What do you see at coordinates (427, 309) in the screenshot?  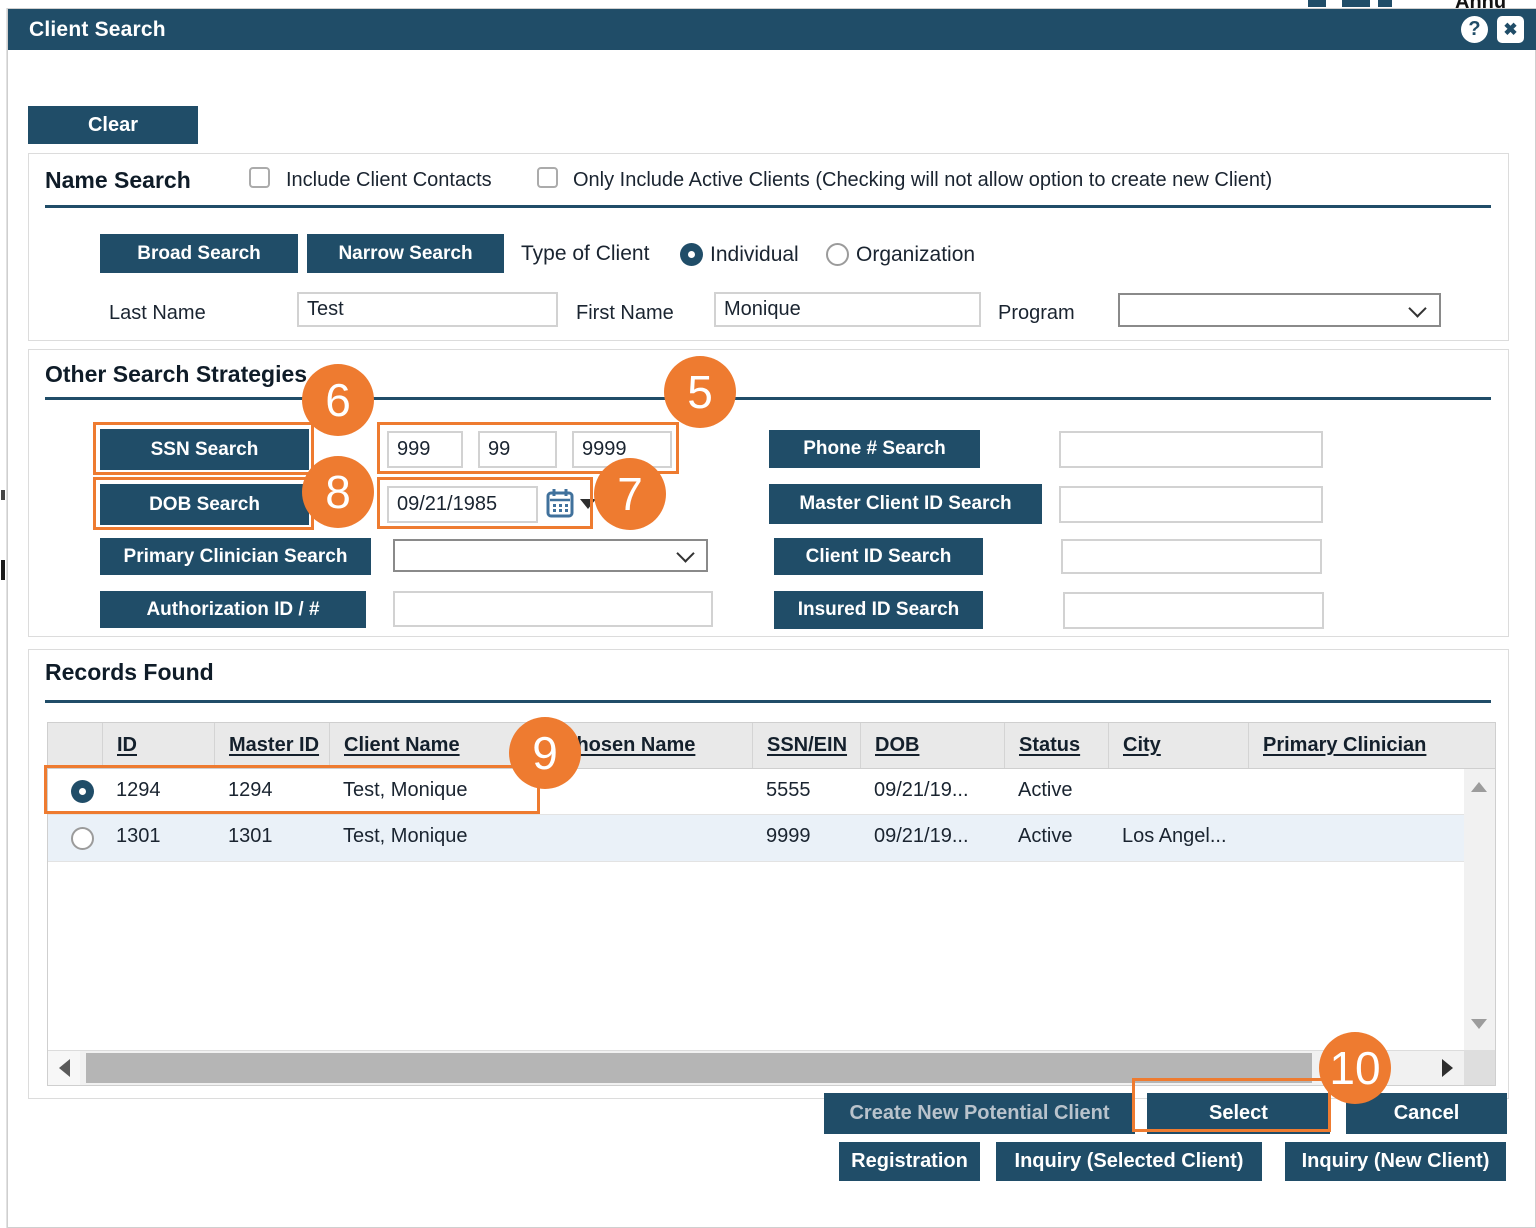 I see `last-name-input: Test` at bounding box center [427, 309].